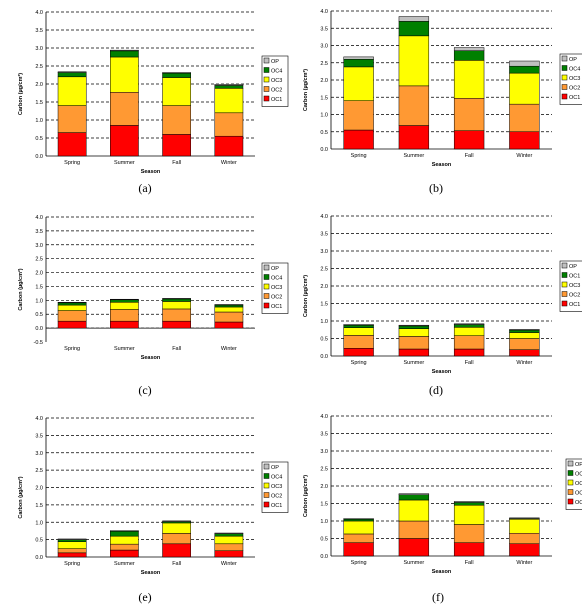 The height and width of the screenshot is (611, 582). What do you see at coordinates (229, 163) in the screenshot?
I see `x-tick-label-a: Winter` at bounding box center [229, 163].